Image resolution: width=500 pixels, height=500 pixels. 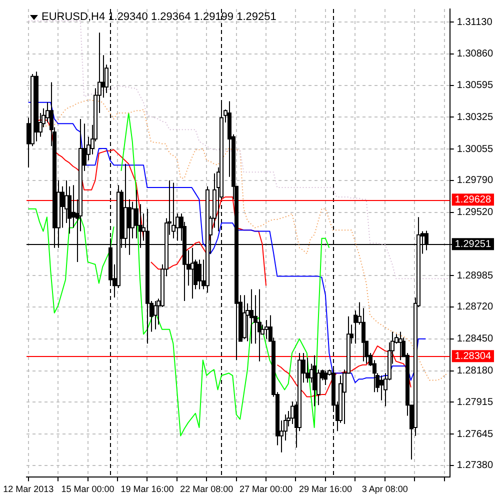 I want to click on x-tick-label: 3 Apr 08:00, so click(x=385, y=489).